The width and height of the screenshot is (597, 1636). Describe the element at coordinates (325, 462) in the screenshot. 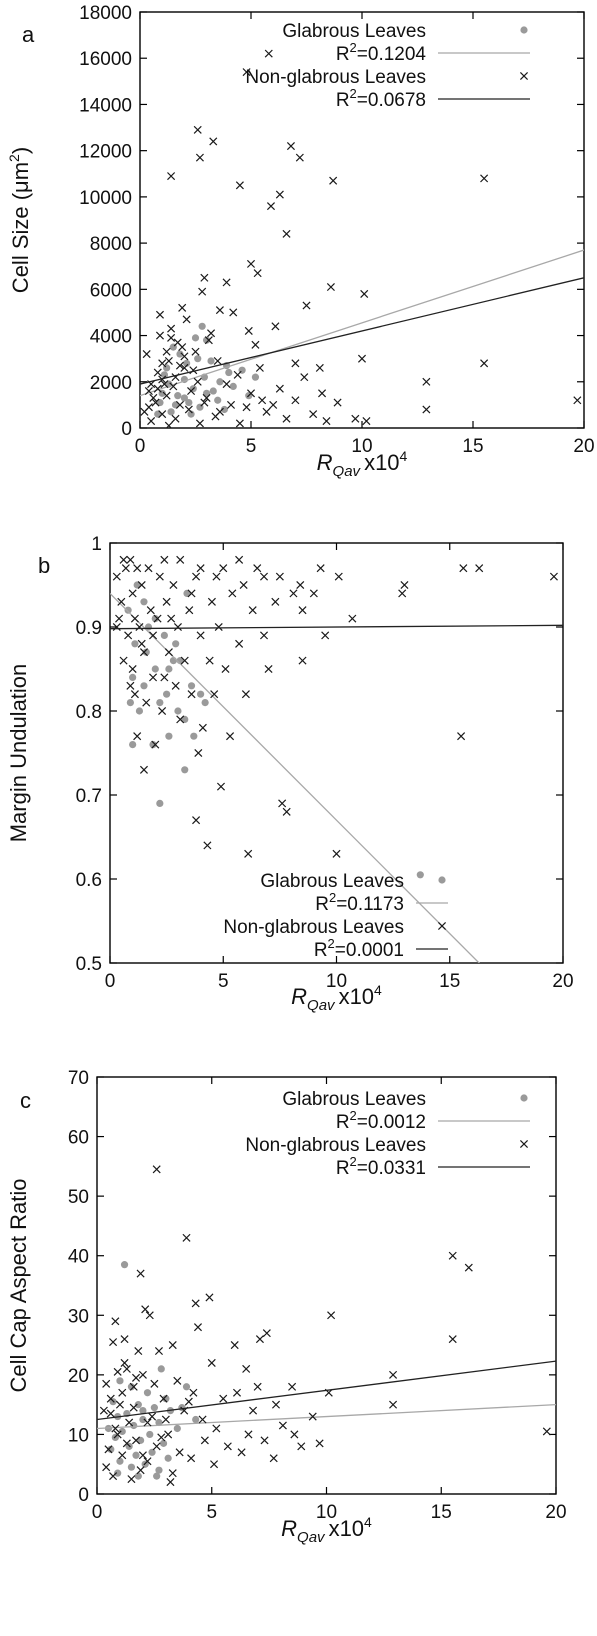

I see `x-axis-title-main: R` at that location.